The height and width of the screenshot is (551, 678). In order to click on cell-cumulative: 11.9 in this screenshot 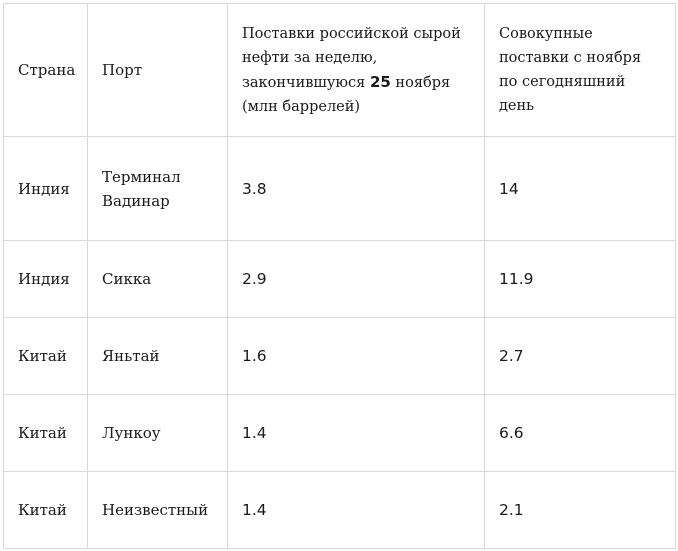, I will do `click(580, 279)`.